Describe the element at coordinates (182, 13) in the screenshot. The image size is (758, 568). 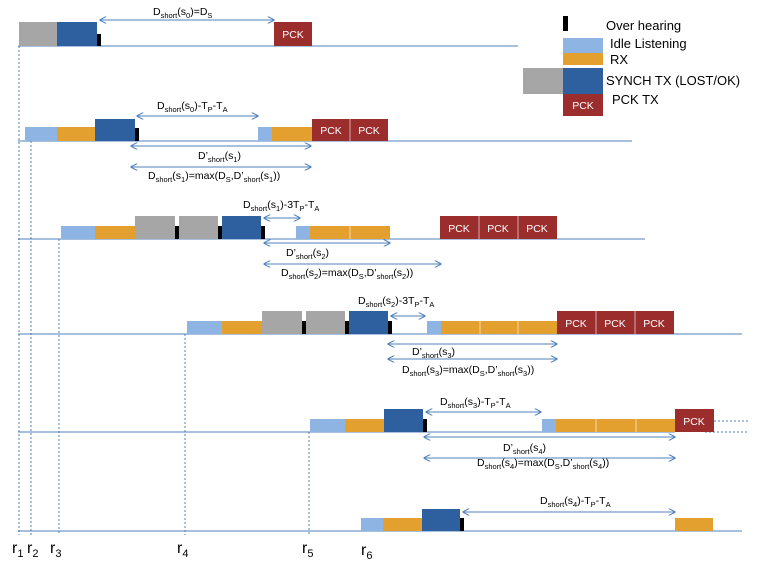
I see `annotation-a0: Dshort(s0)=DS` at that location.